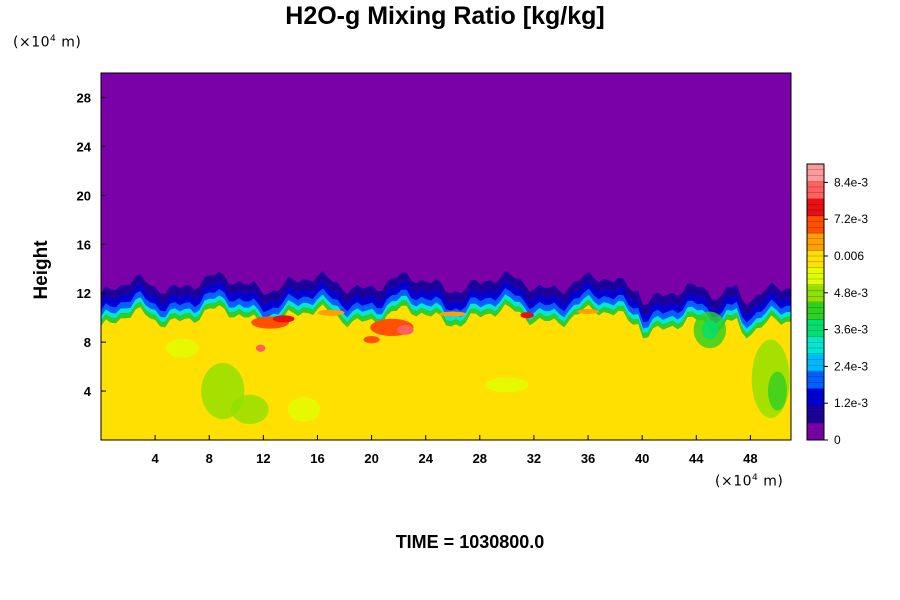 The image size is (900, 600). I want to click on x-axis-unit: (×104 m), so click(749, 481).